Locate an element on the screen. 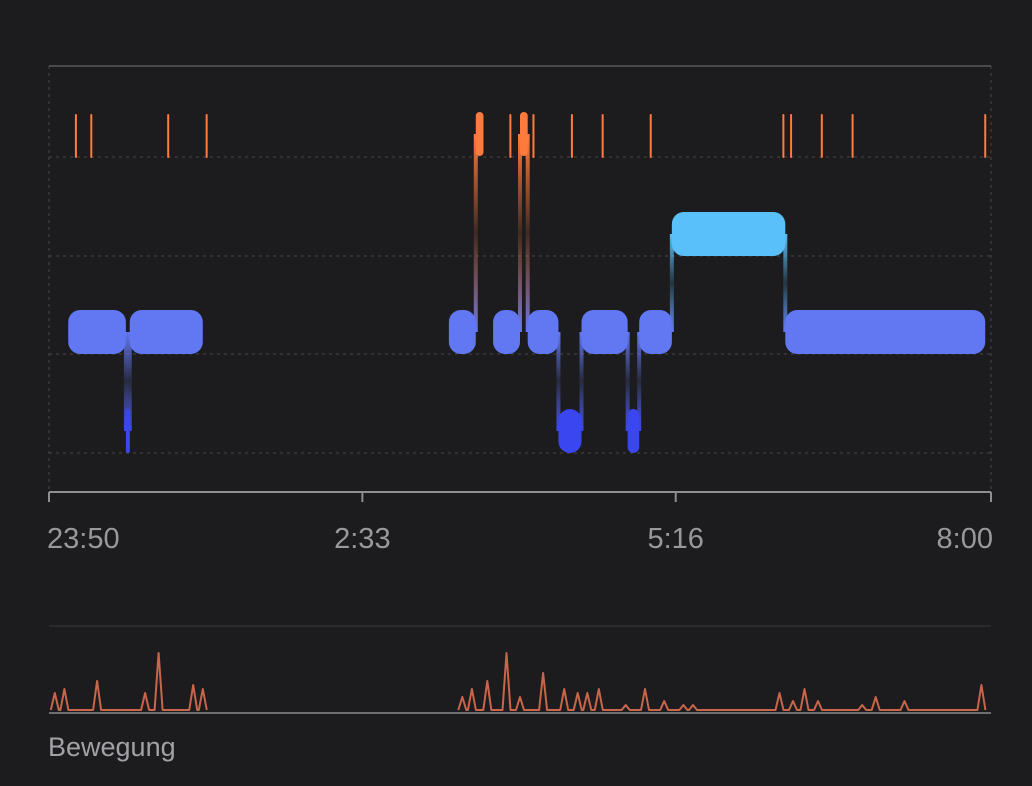 This screenshot has width=1032, height=786. x-tick-label: 5:16 is located at coordinates (675, 539).